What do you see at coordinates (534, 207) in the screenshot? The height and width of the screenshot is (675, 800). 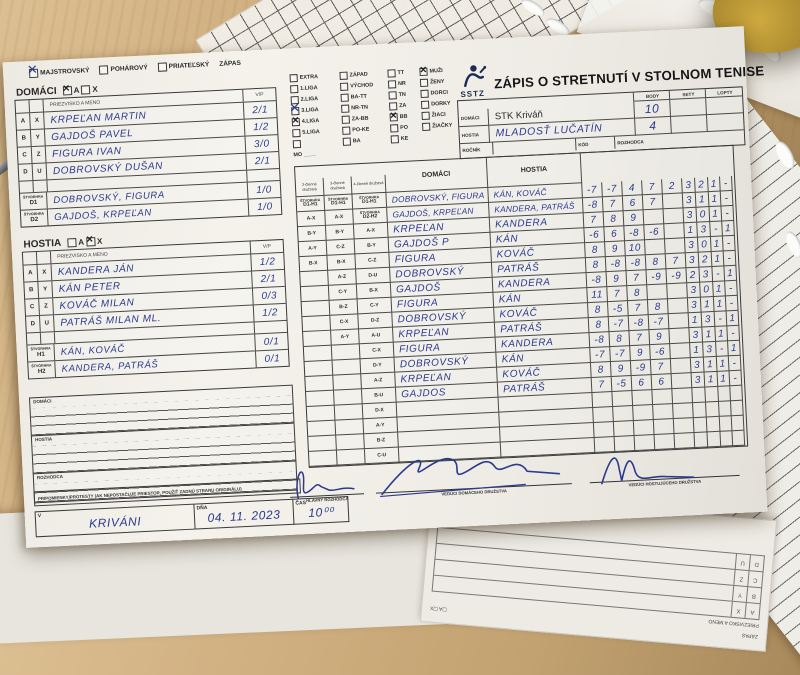 I see `match-away-player-text: KANDERA, PATRÁŠ` at bounding box center [534, 207].